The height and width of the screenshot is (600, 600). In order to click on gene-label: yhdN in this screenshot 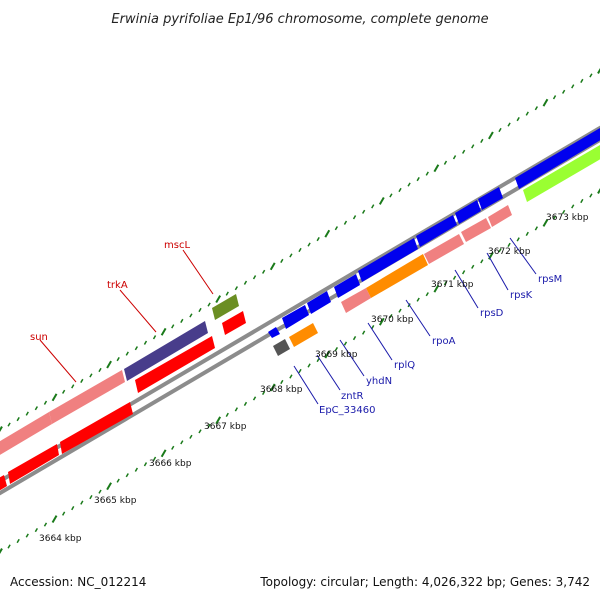, I will do `click(379, 381)`.